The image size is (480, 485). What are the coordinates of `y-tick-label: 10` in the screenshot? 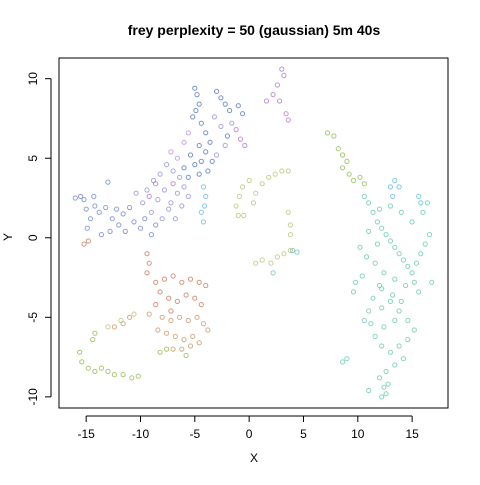 It's located at (33, 79).